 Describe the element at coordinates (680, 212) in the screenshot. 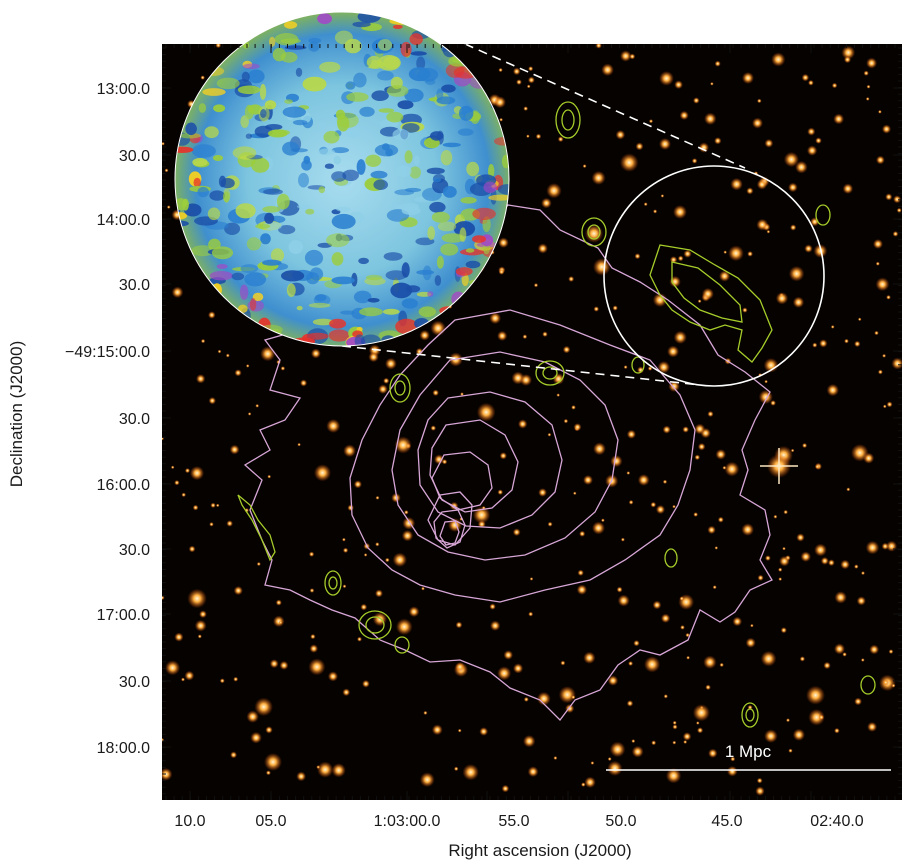

I see `bright-star` at that location.